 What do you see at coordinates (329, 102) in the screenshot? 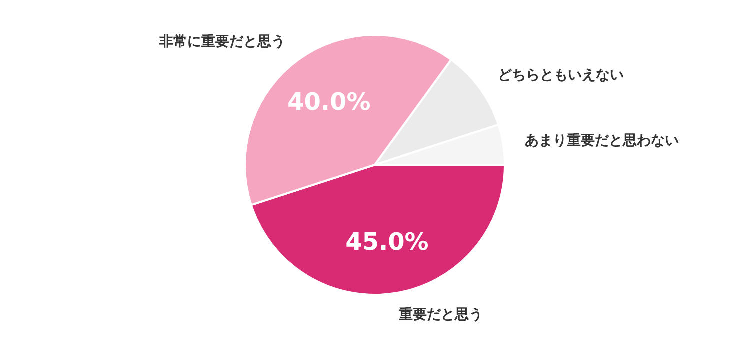
I see `data-label: 40.0%` at bounding box center [329, 102].